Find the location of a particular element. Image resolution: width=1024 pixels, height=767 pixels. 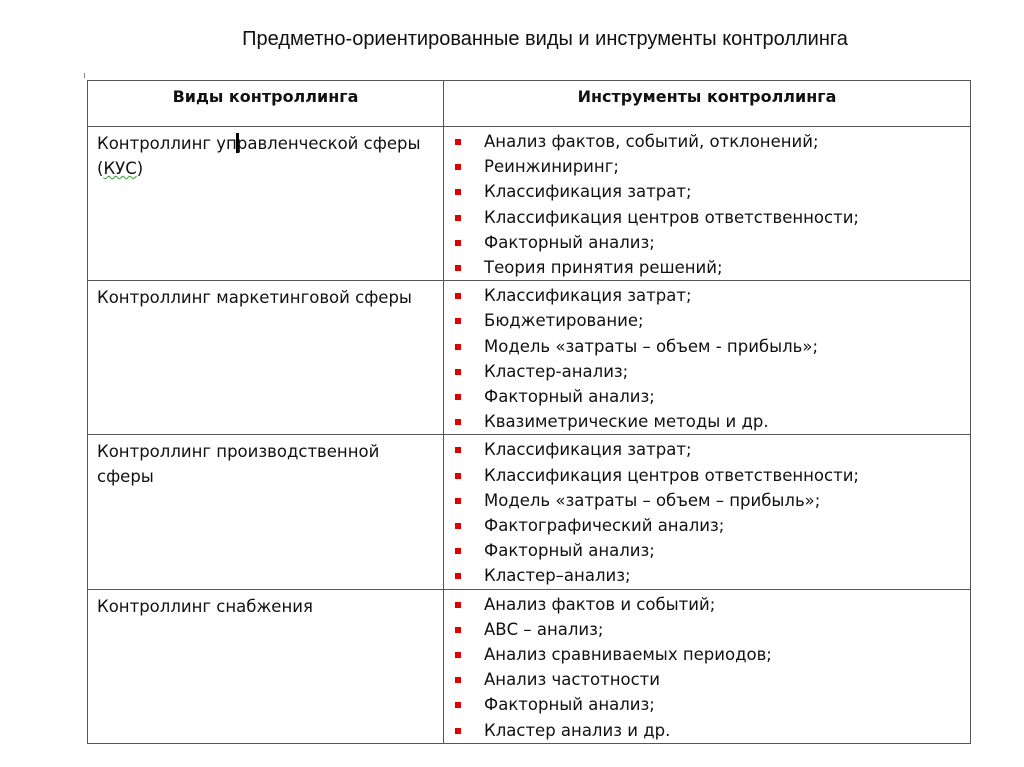

list-item: Анализ фактов, событий, отклонений; is located at coordinates (707, 141).